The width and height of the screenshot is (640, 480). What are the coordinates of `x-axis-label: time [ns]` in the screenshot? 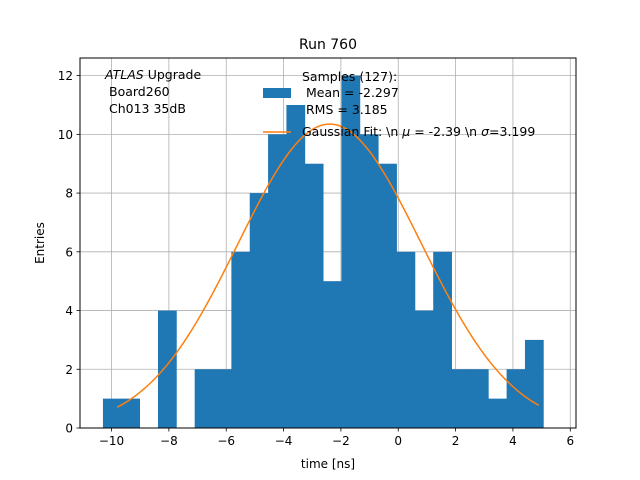 It's located at (328, 464).